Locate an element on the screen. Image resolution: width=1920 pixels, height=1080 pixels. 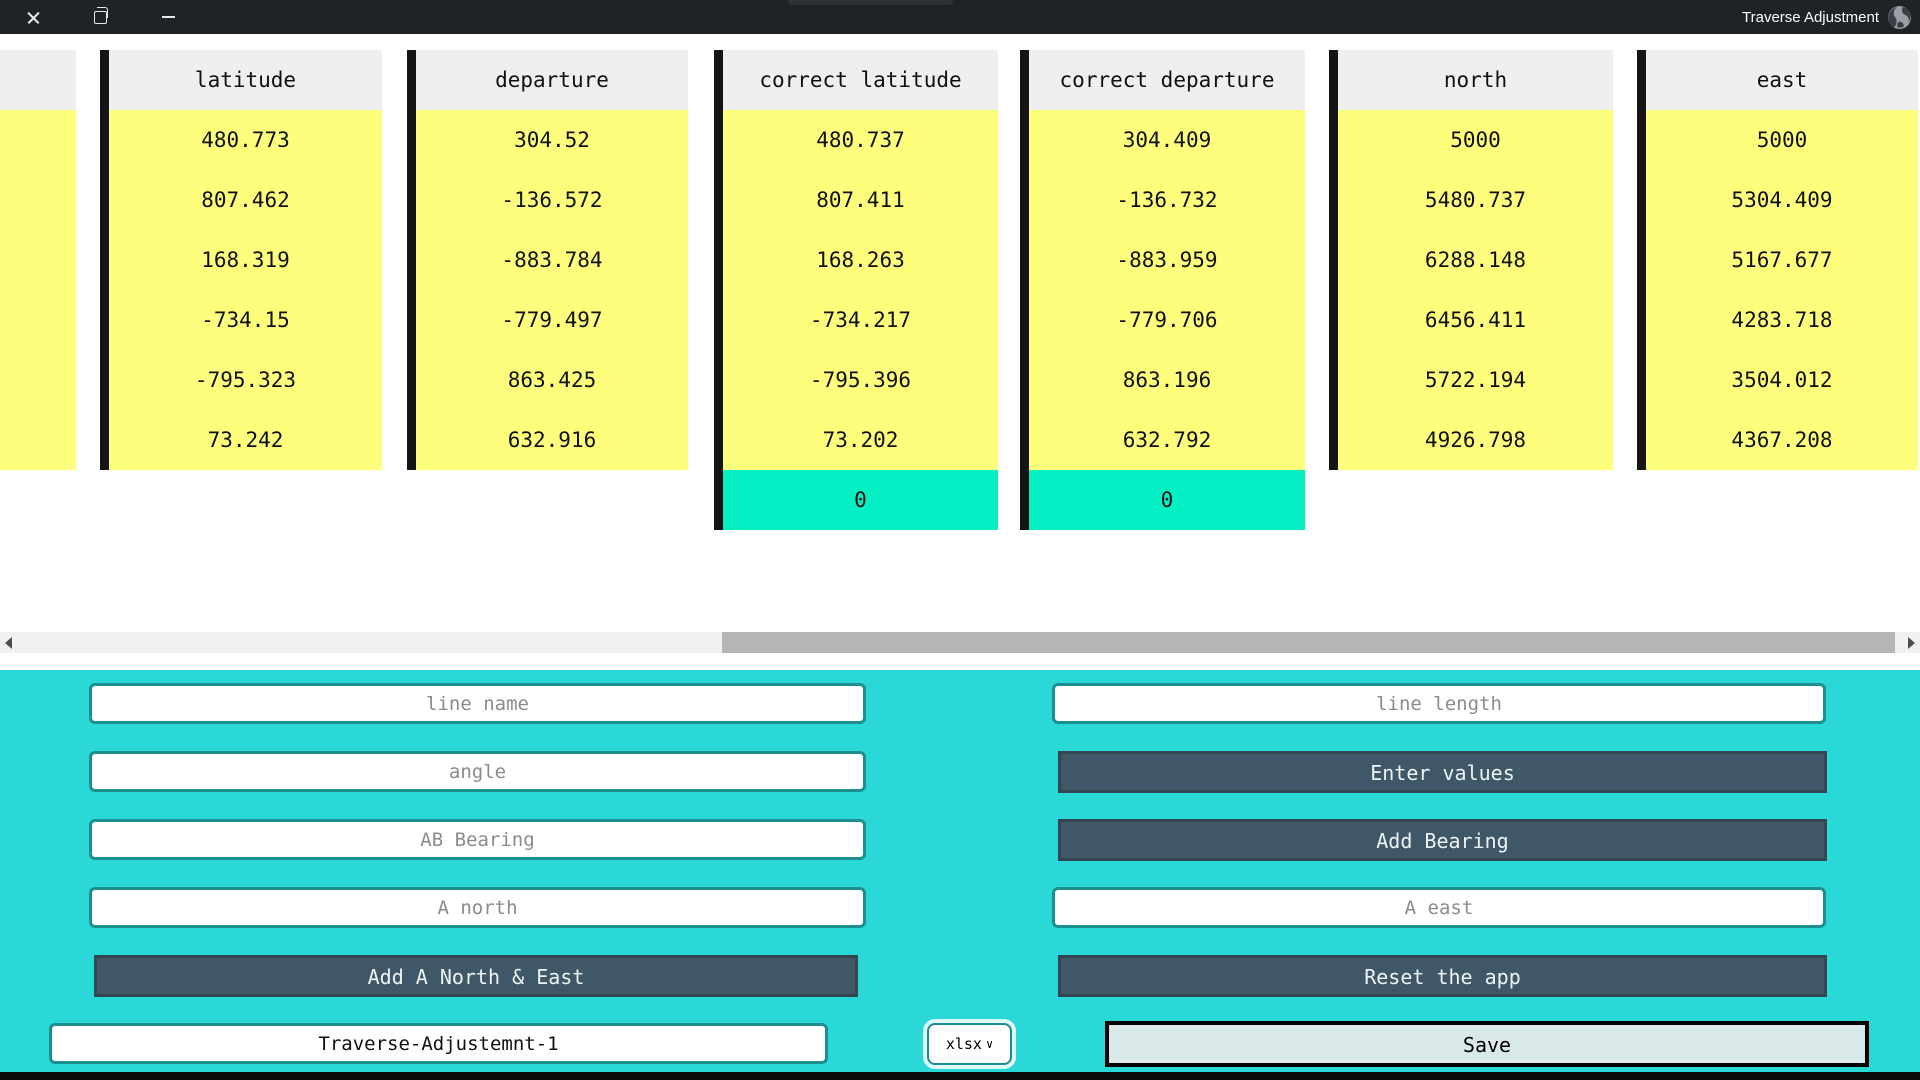
add-bearing-button: Add Bearing is located at coordinates (1442, 840).